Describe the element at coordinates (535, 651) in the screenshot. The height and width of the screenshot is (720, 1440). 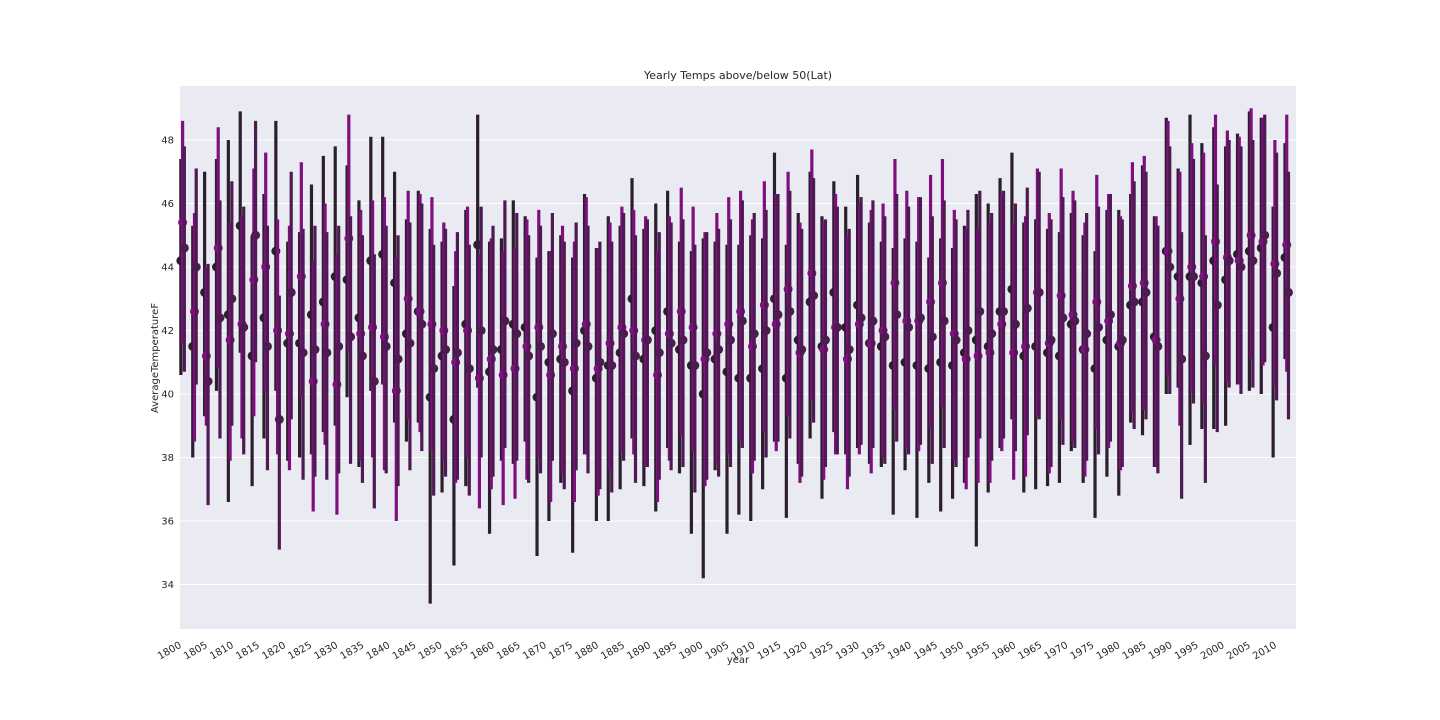
I see `x-tick-label: 1870` at that location.